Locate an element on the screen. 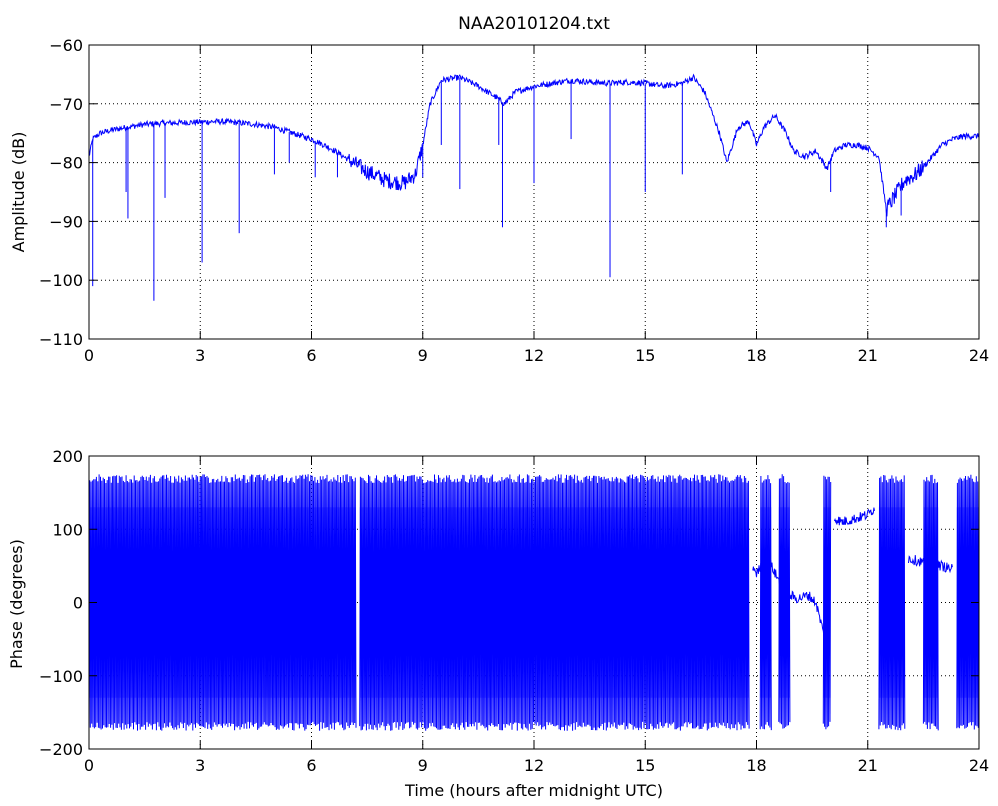 This screenshot has width=998, height=806. y-tick-label: −80 is located at coordinates (66, 163).